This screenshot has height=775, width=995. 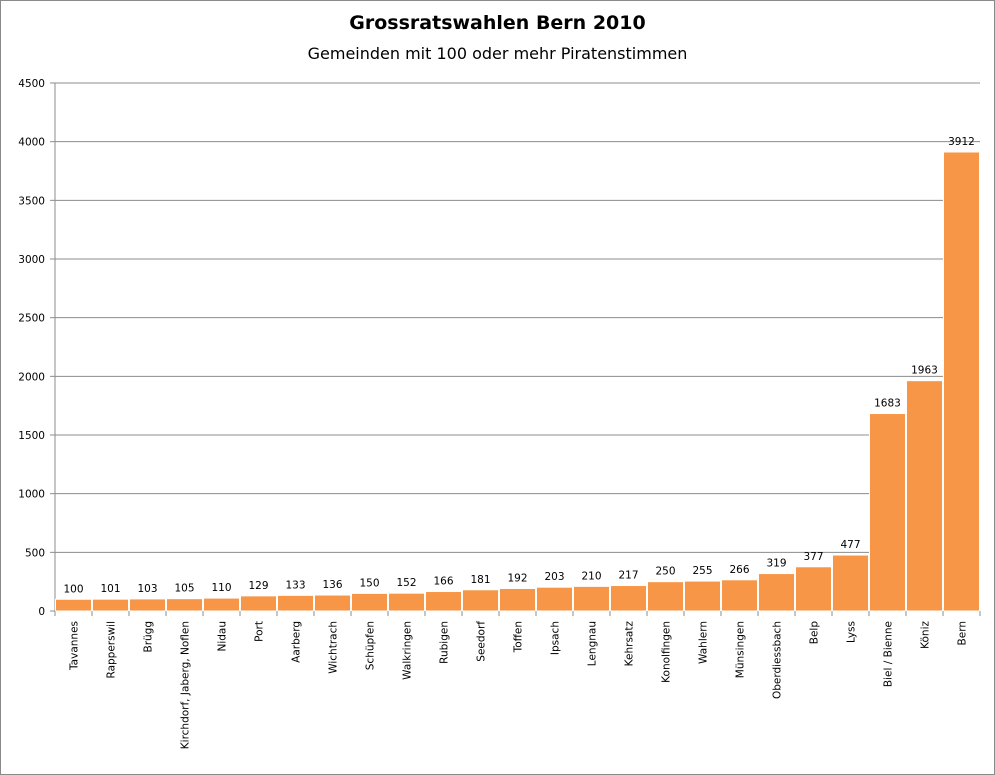 What do you see at coordinates (184, 589) in the screenshot?
I see `data-label: 105` at bounding box center [184, 589].